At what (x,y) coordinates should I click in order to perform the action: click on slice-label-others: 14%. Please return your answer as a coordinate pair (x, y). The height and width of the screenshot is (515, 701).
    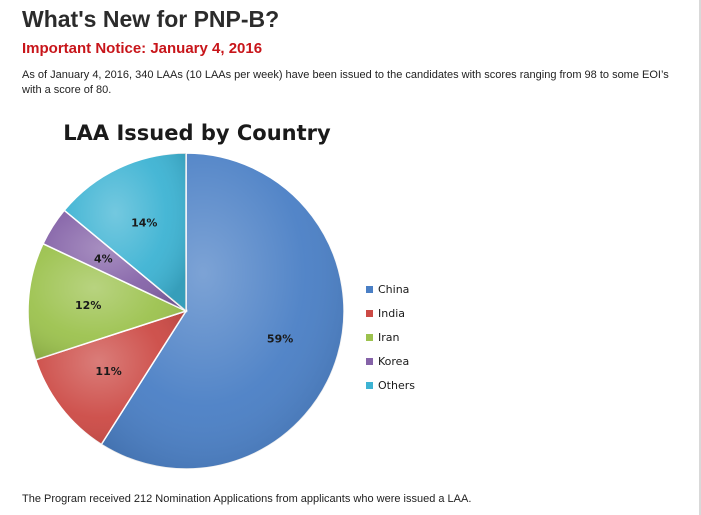
    Looking at the image, I should click on (144, 222).